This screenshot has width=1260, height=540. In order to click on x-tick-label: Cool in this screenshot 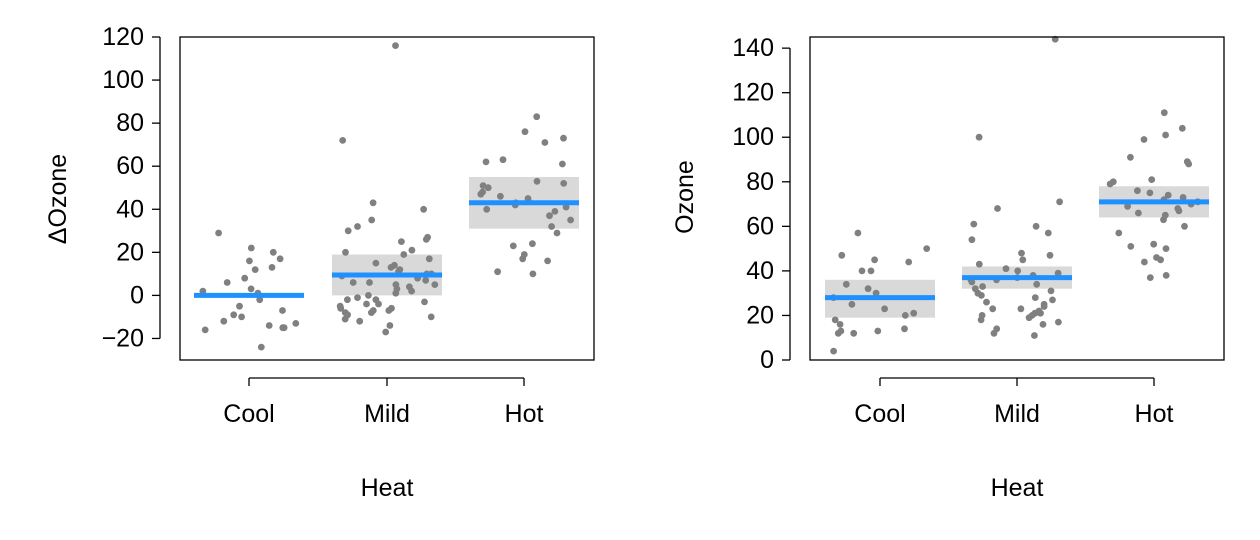, I will do `click(248, 414)`.